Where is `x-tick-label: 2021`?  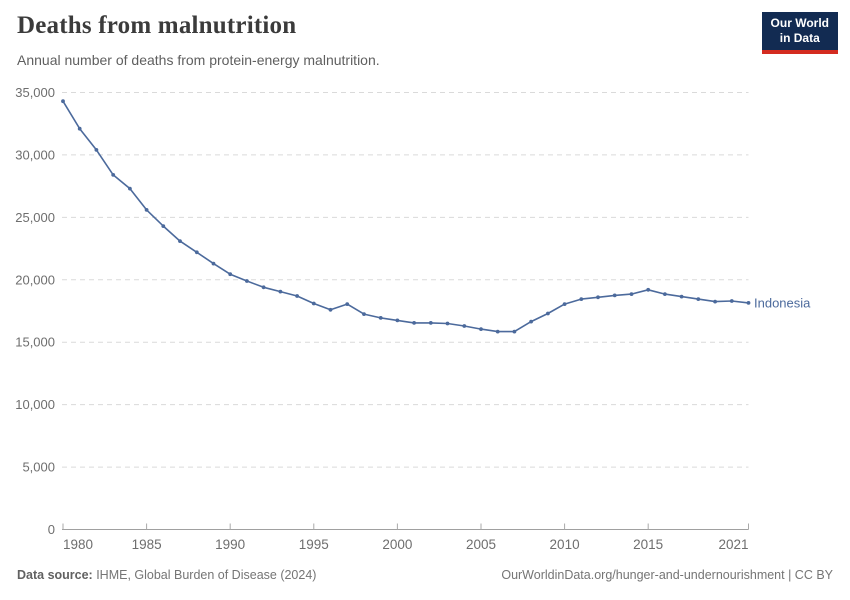
x-tick-label: 2021 is located at coordinates (733, 544).